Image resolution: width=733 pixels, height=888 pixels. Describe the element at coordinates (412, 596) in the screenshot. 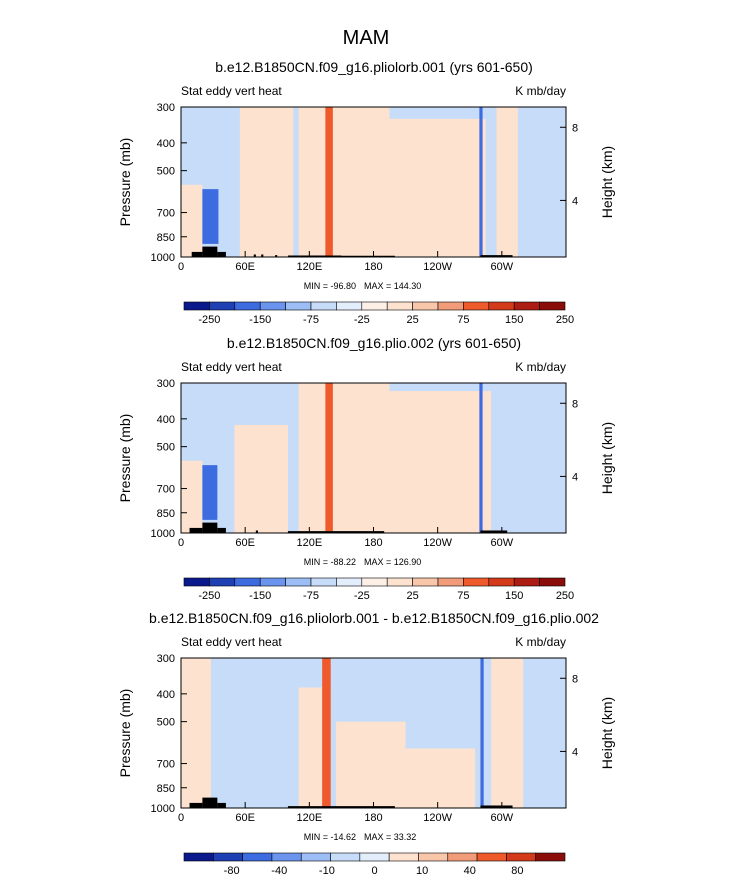

I see `colorbar-label: 25` at that location.